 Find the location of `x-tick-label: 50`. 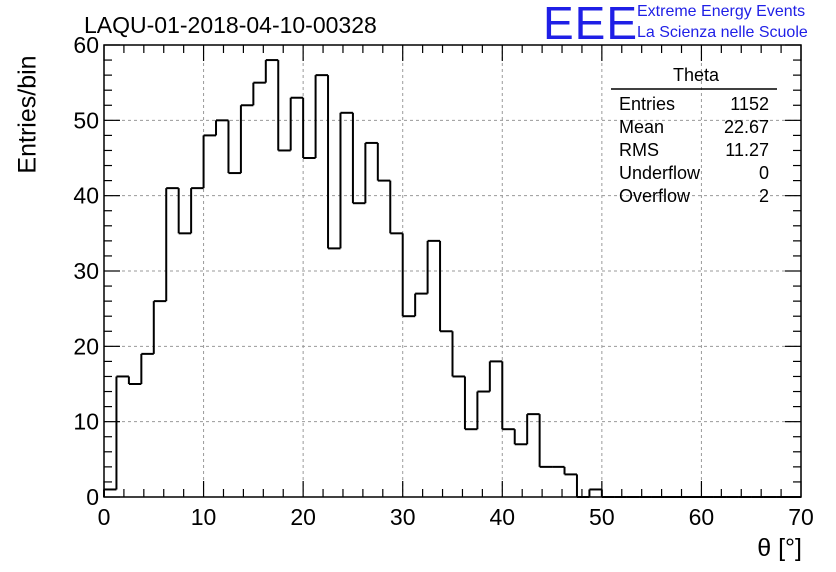

x-tick-label: 50 is located at coordinates (602, 517).